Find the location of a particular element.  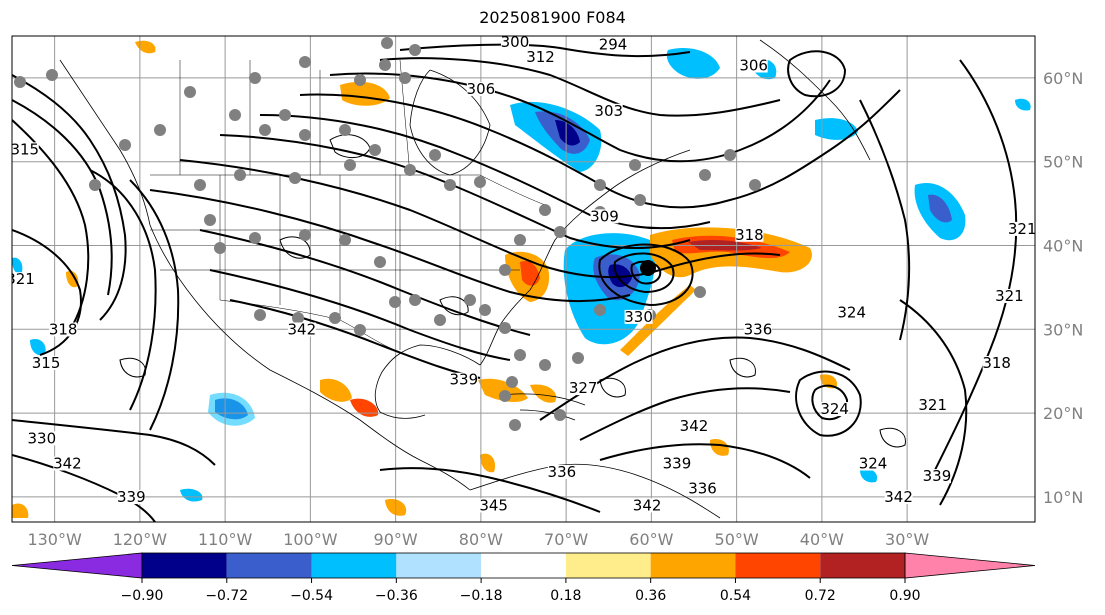

contour-label-15: 345 is located at coordinates (493, 505).